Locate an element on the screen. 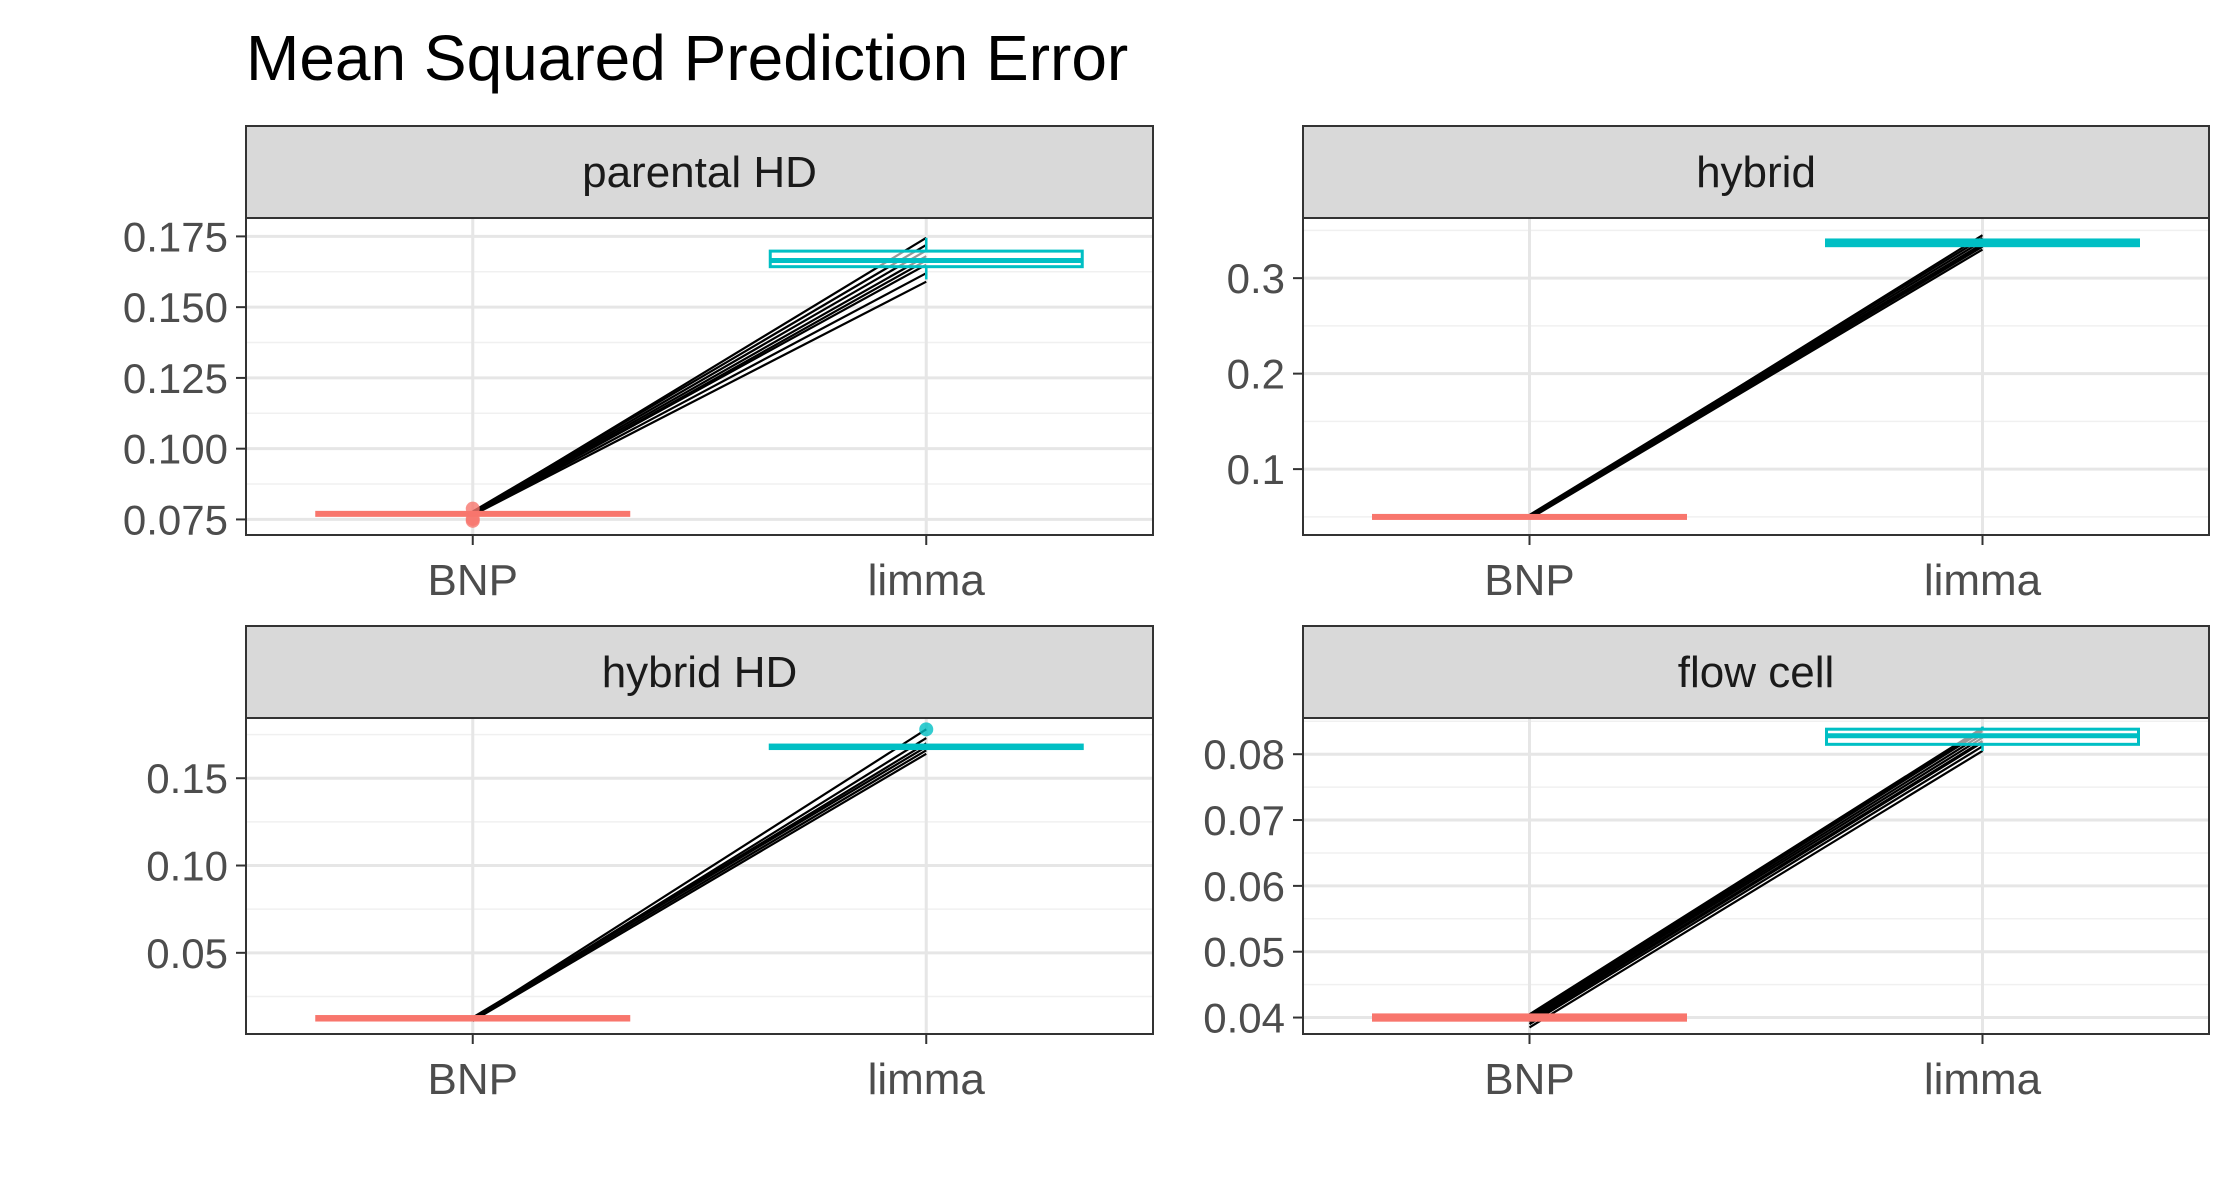 The image size is (2221, 1190). y-tick-label: 0.10 is located at coordinates (187, 866).